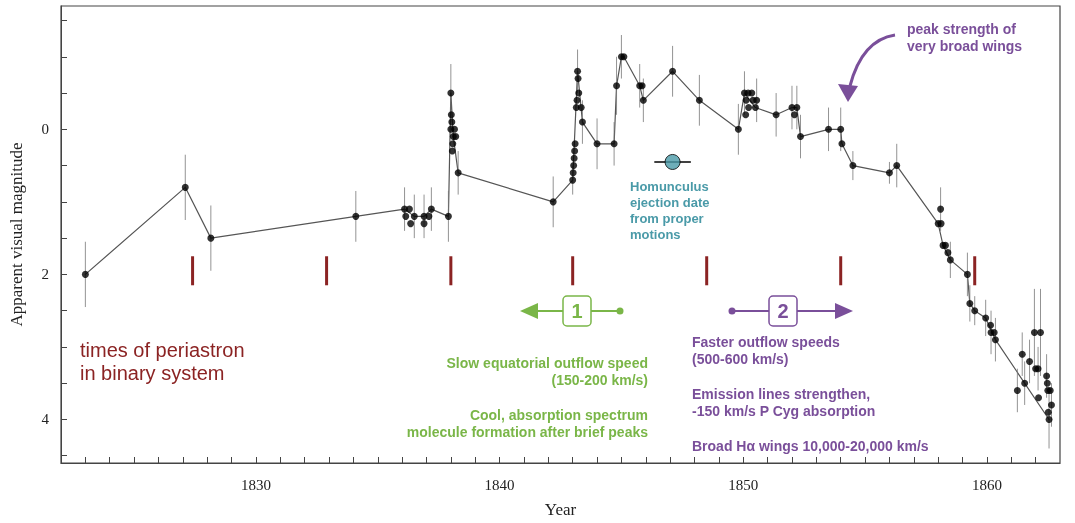 The width and height of the screenshot is (1075, 523). I want to click on annotation: Faster outflow speeds (500-600 km/s), so click(766, 350).